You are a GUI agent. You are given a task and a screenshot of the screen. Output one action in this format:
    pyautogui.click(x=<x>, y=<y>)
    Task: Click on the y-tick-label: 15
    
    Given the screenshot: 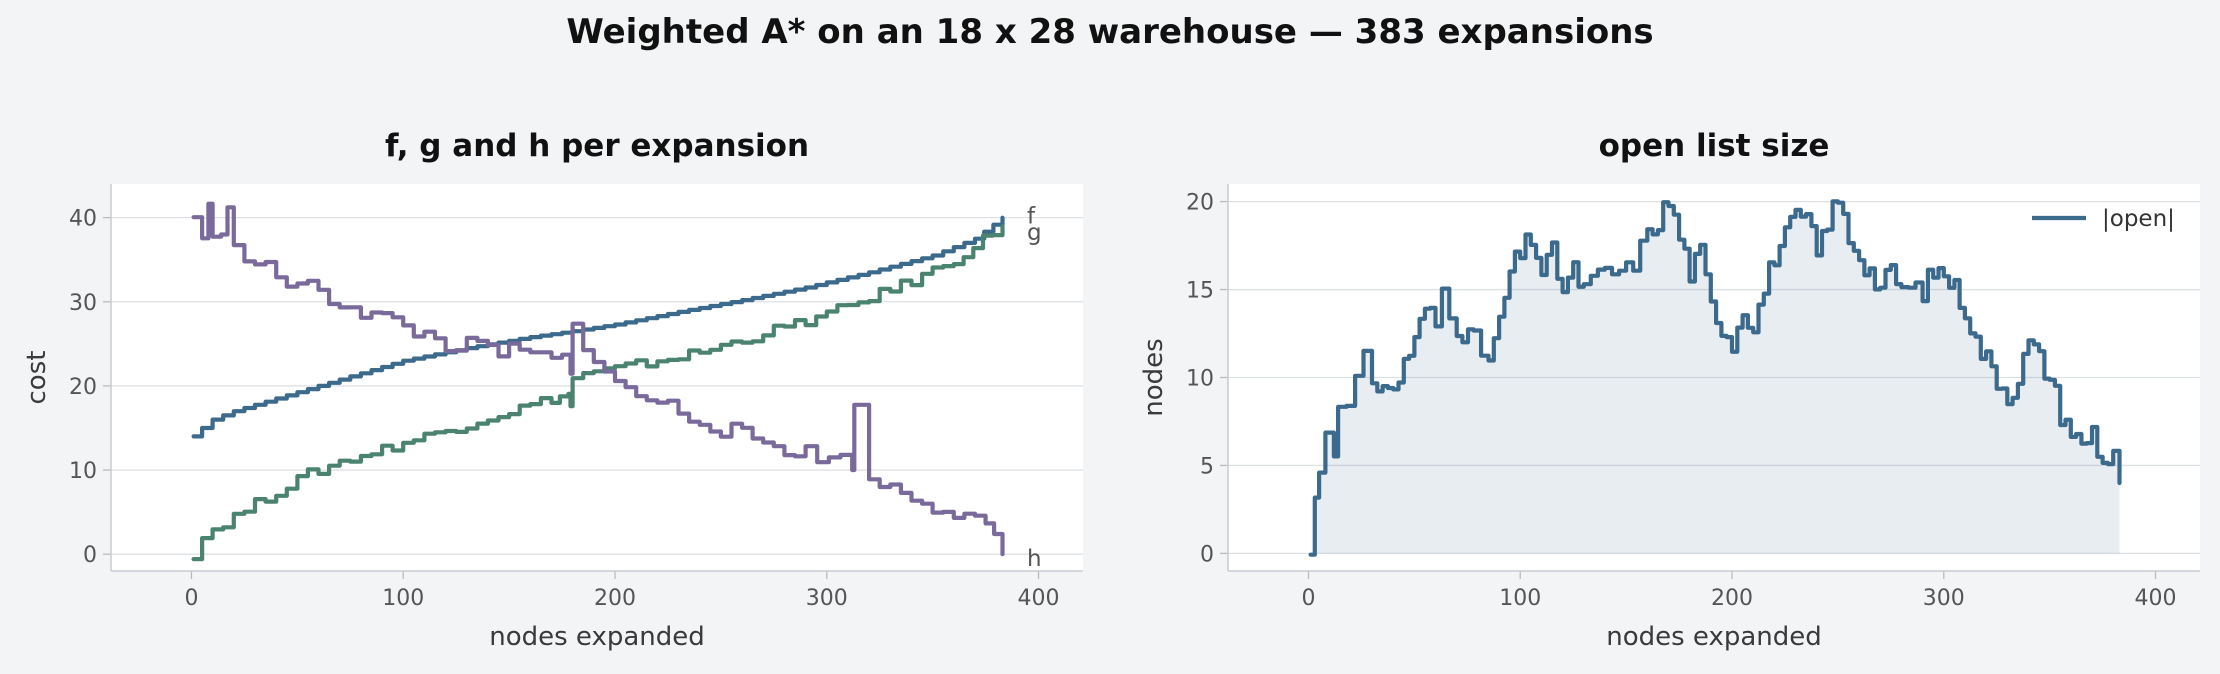 What is the action you would take?
    pyautogui.click(x=1200, y=291)
    